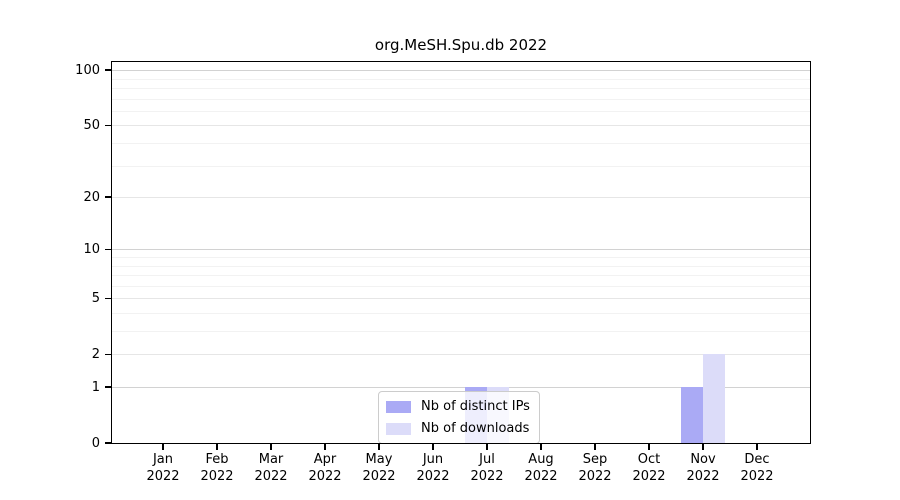 This screenshot has width=900, height=500. I want to click on legend-item-distinct-ips: Nb of distinct IPs, so click(458, 406).